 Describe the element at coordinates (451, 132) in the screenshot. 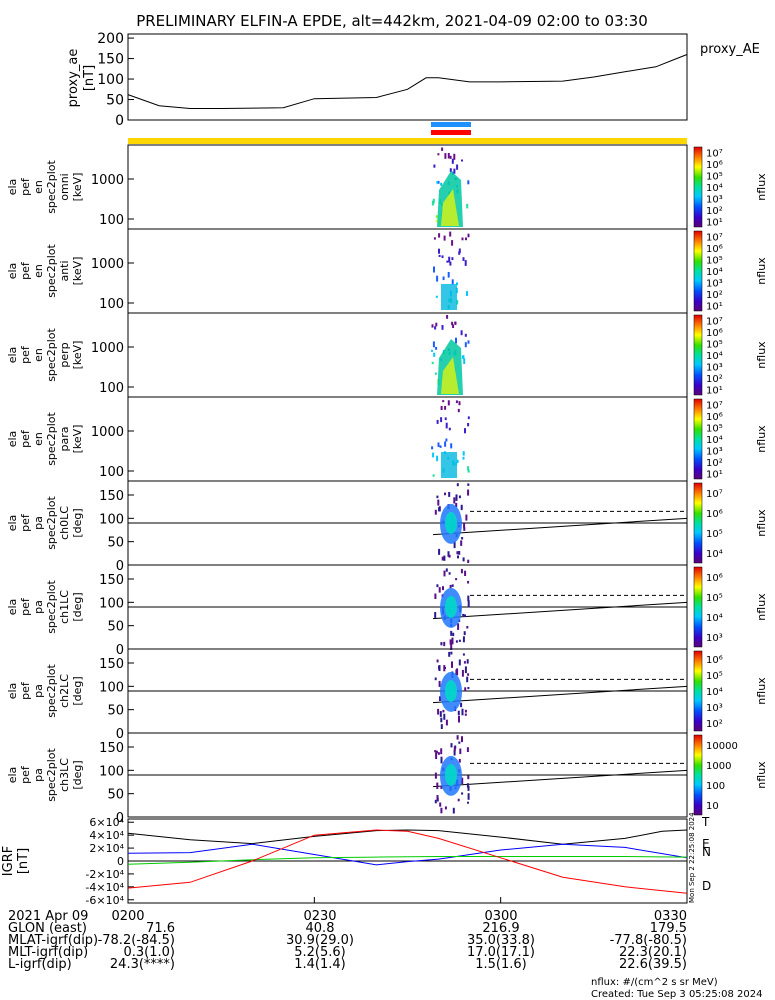

I see `red-bar` at that location.